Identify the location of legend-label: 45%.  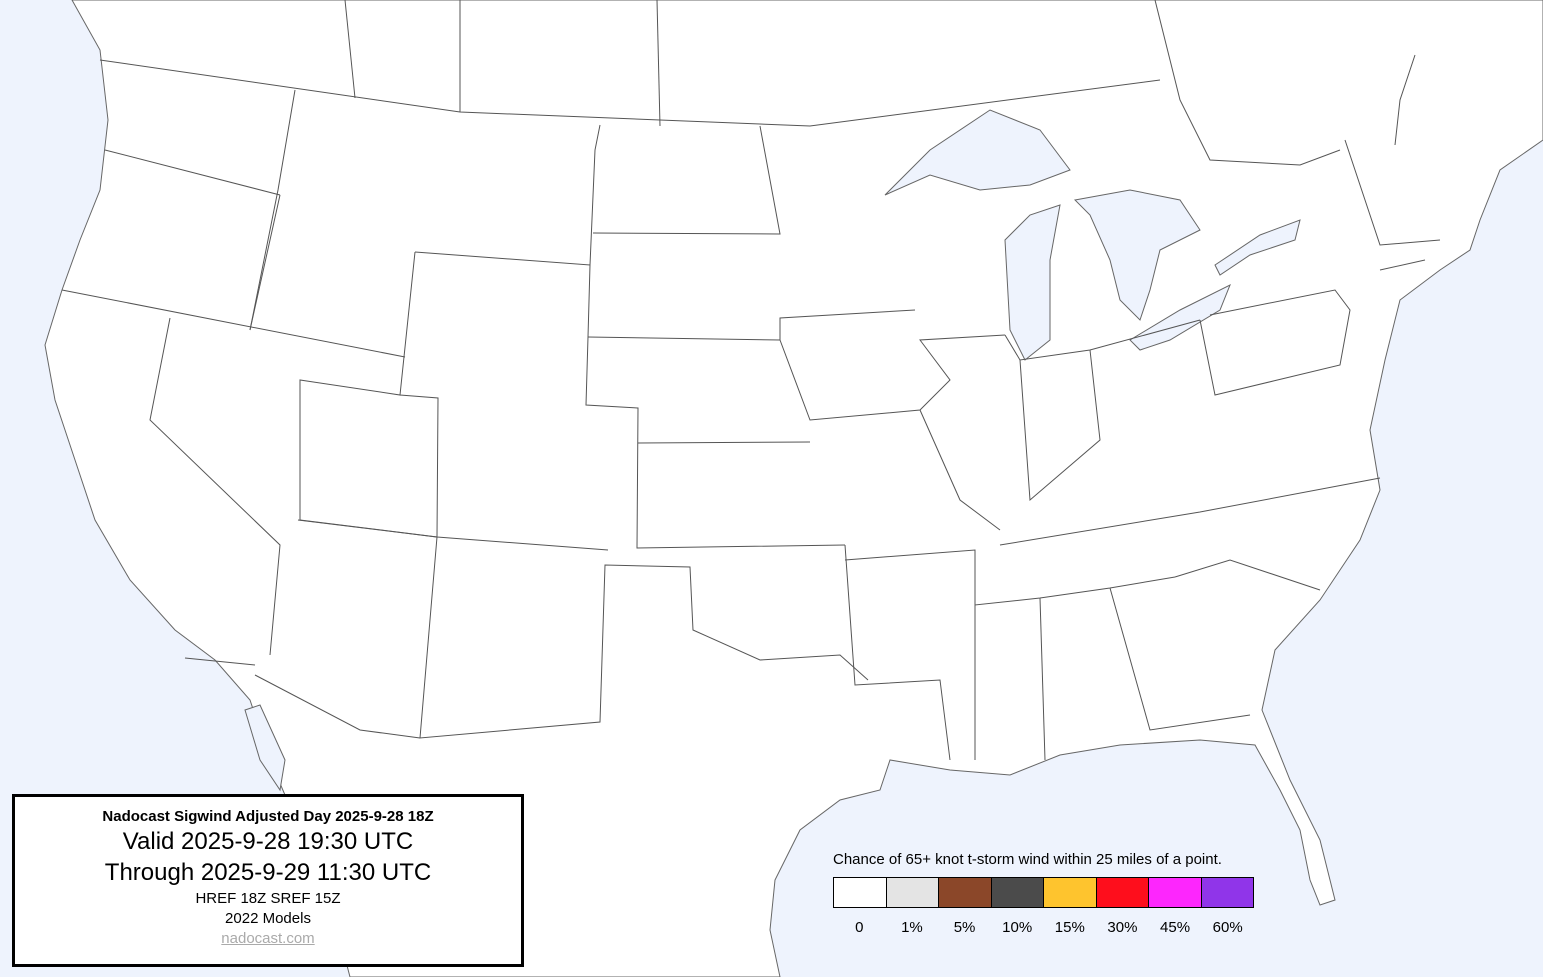
(1175, 927).